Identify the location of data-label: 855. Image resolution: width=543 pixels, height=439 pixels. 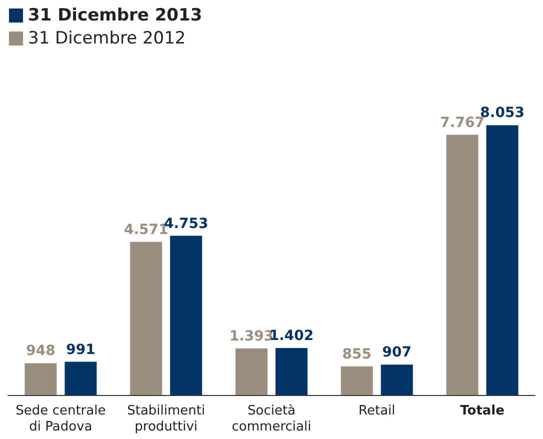
(357, 354).